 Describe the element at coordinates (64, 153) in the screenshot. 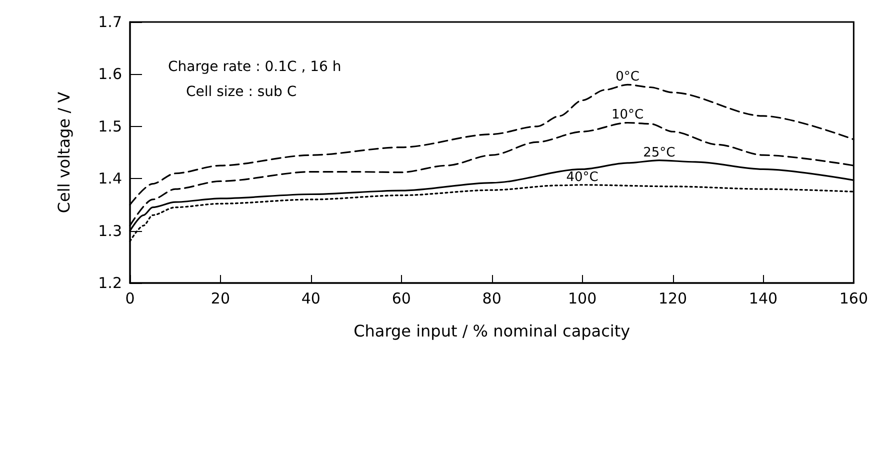

I see `y-axis-title: Cell voltage / V` at that location.